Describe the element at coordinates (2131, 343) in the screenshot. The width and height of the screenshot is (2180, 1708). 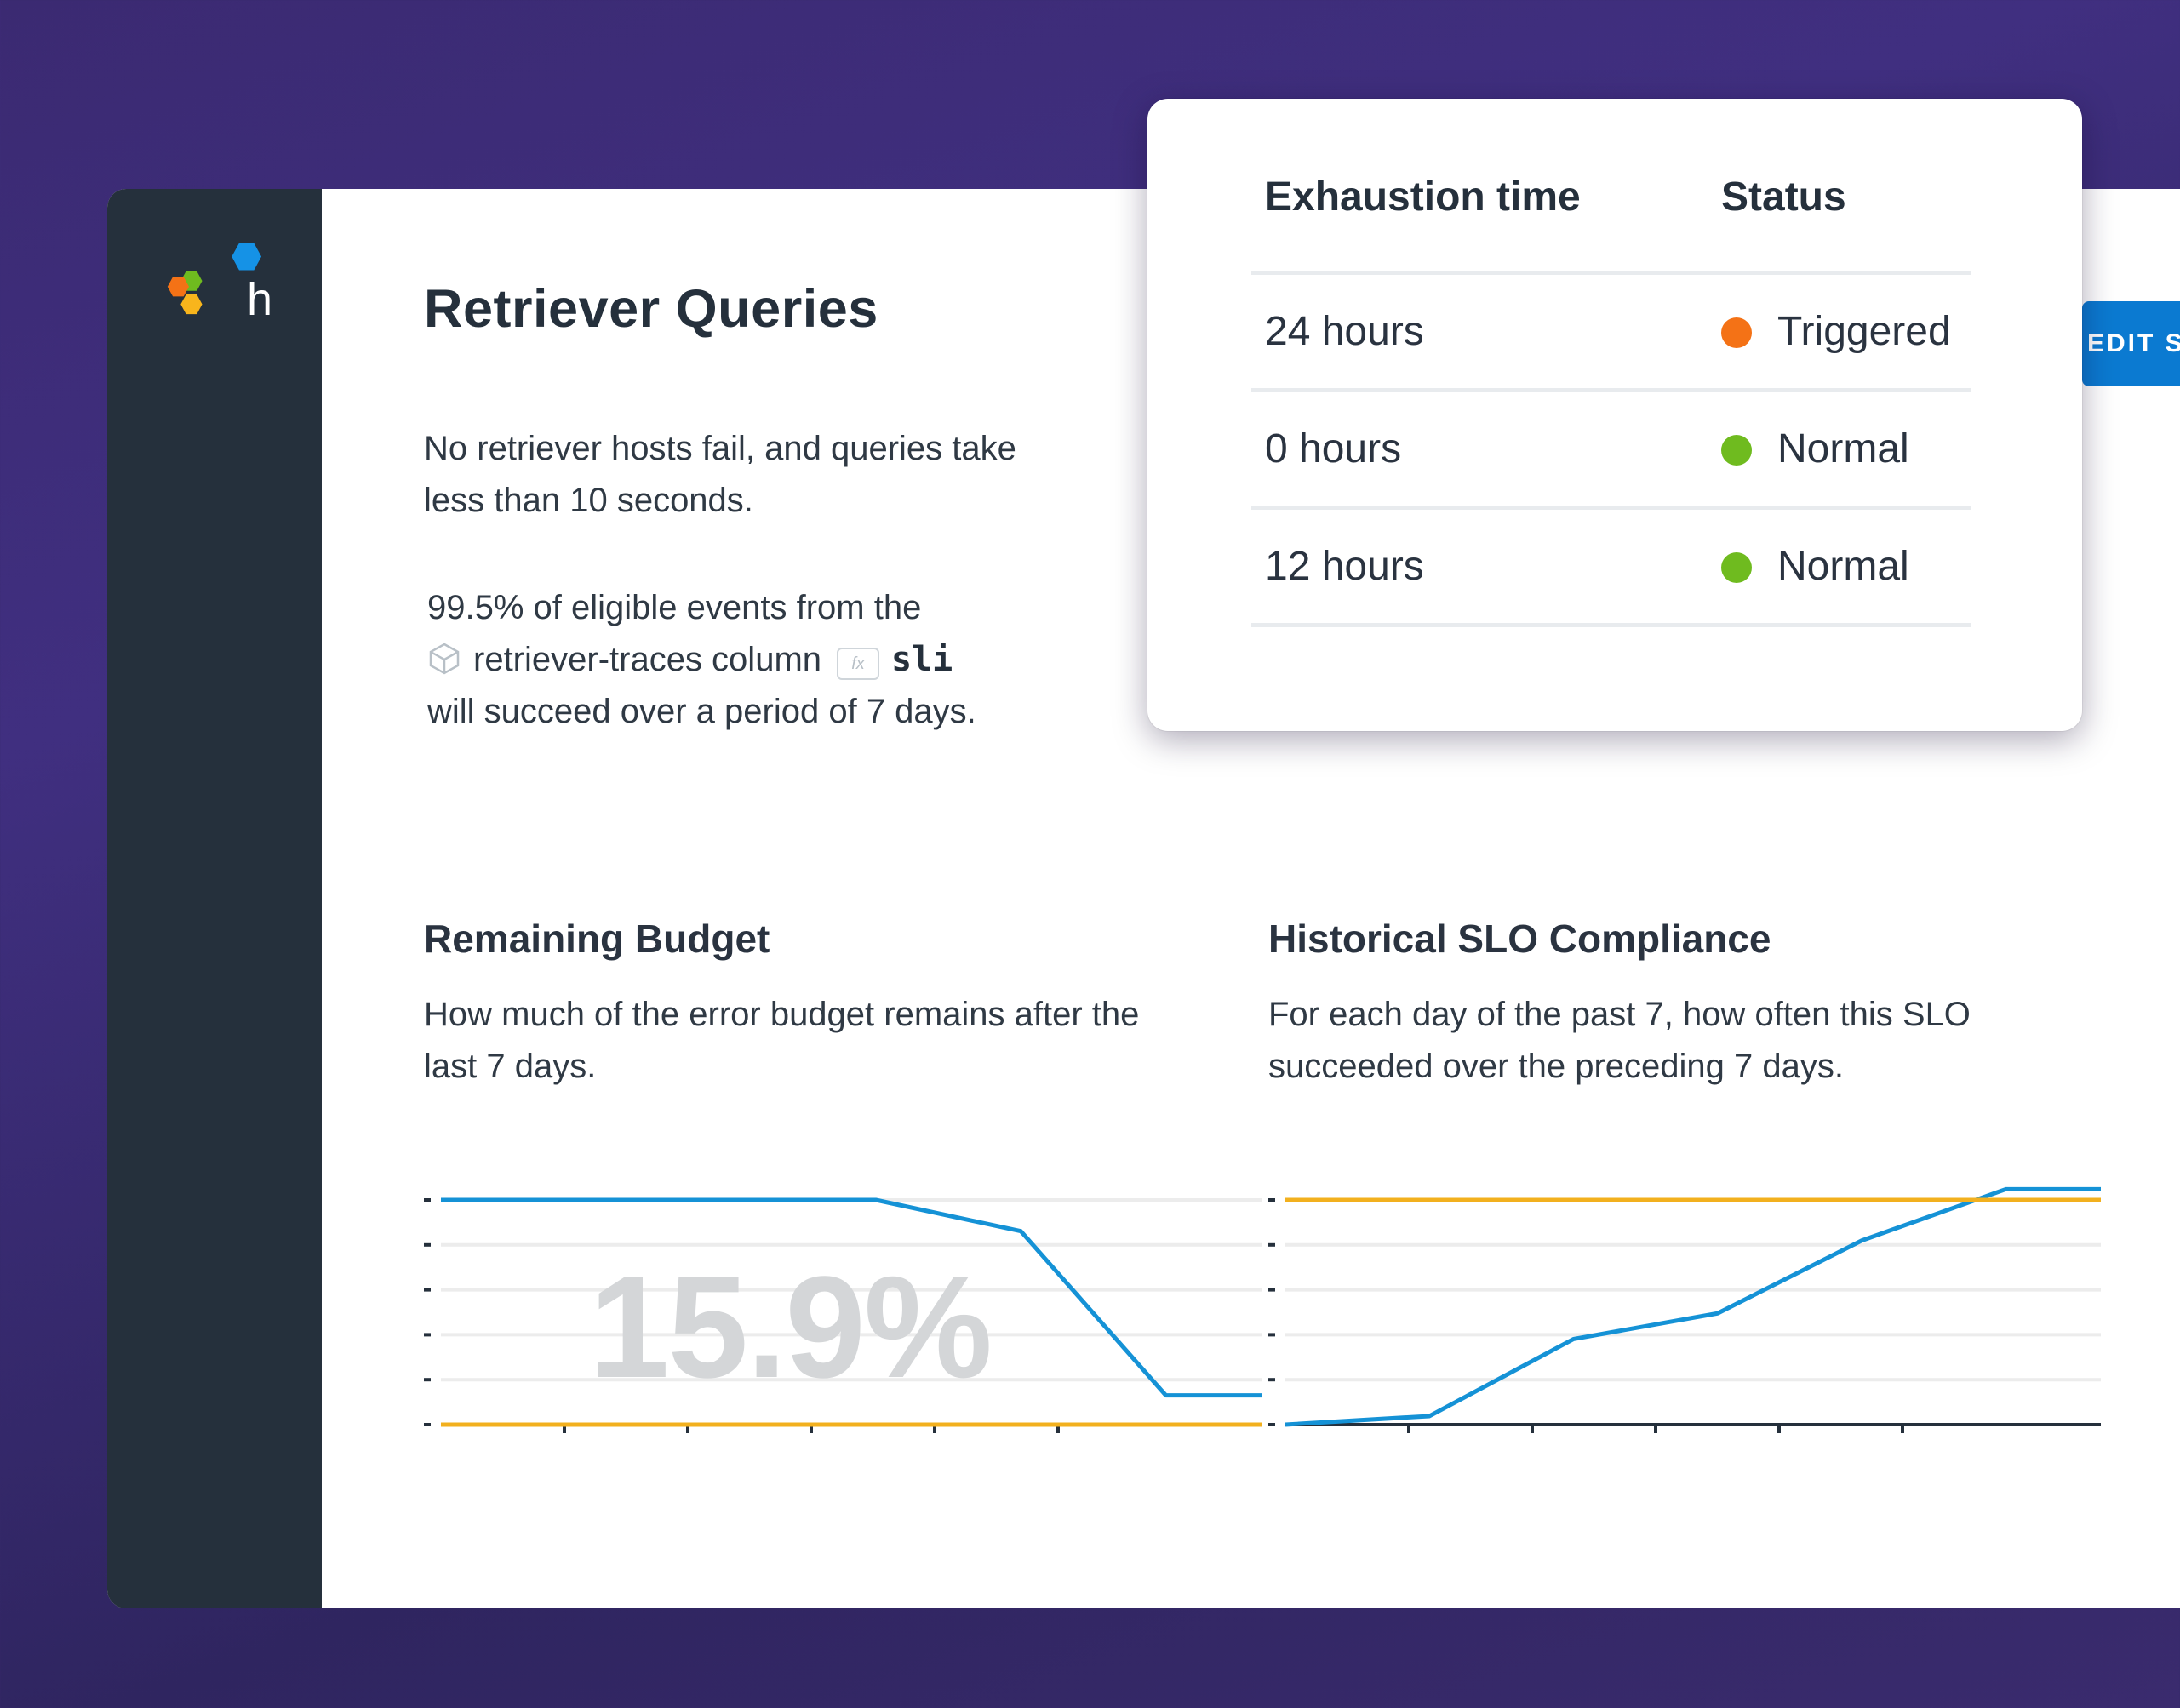
I see `edit-slo-button: EDIT SLO` at that location.